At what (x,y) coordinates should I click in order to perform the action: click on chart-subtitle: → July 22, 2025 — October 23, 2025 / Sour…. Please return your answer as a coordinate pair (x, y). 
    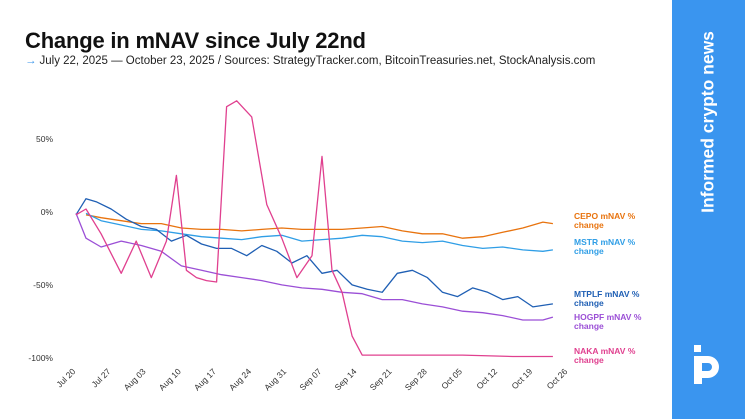
    Looking at the image, I should click on (310, 61).